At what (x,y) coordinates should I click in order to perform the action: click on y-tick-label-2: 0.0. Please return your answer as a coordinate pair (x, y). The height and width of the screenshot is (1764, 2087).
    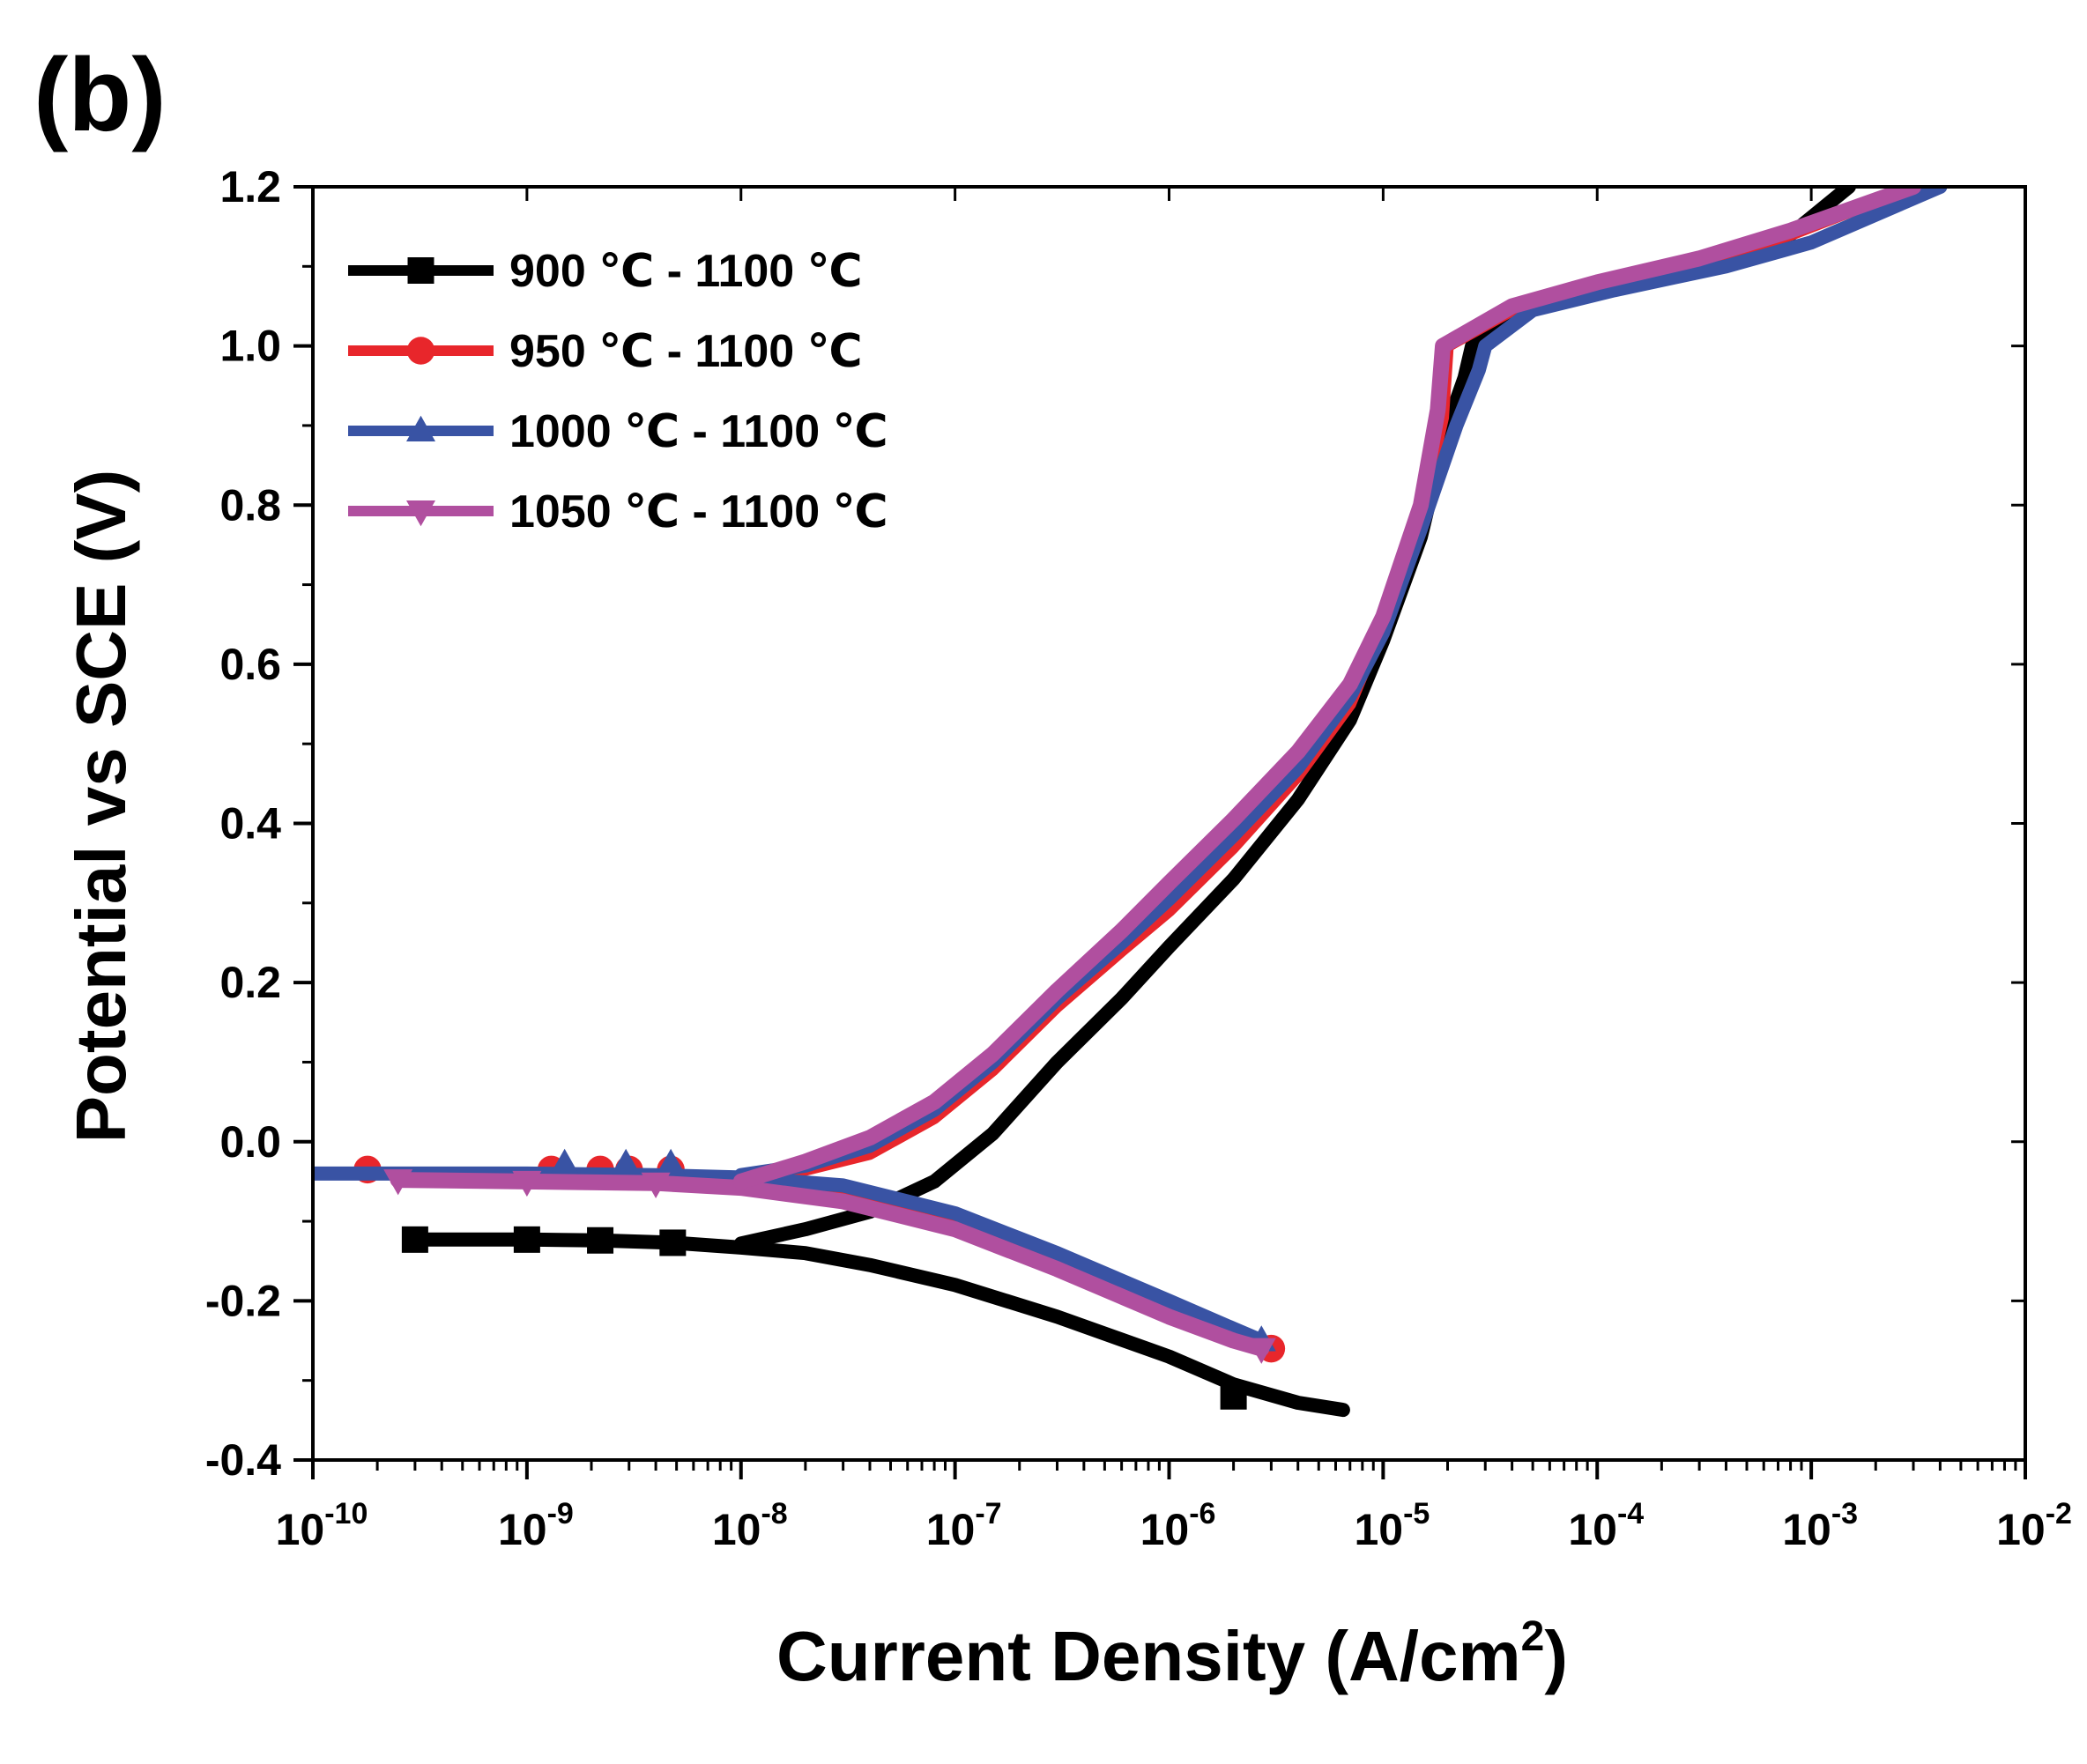
    Looking at the image, I should click on (250, 1142).